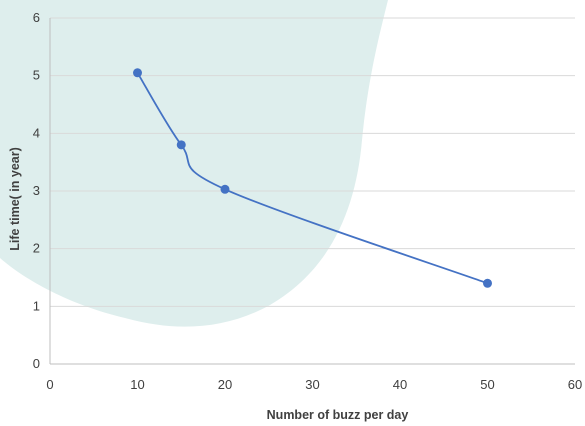 The image size is (585, 426). Describe the element at coordinates (575, 384) in the screenshot. I see `x-tick-label-60: 60` at that location.